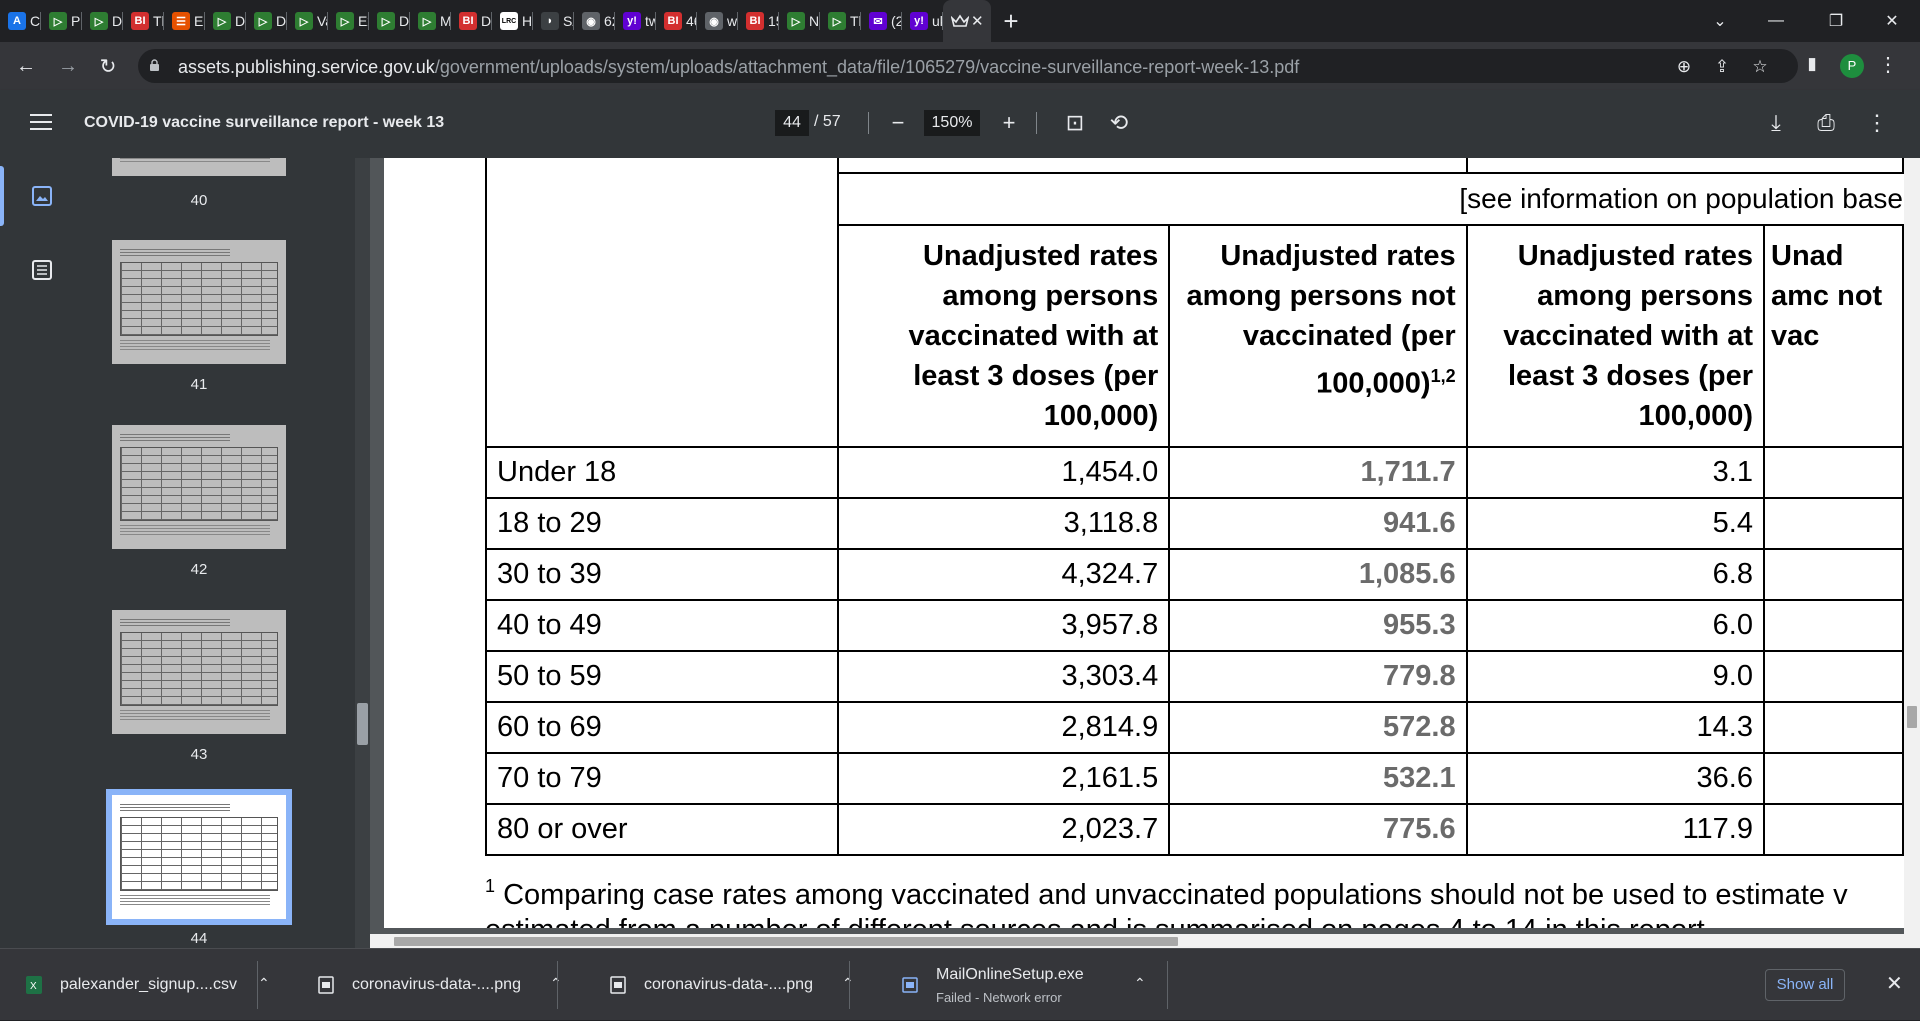 The height and width of the screenshot is (1021, 1920). What do you see at coordinates (68, 65) in the screenshot?
I see `forward-button: →` at bounding box center [68, 65].